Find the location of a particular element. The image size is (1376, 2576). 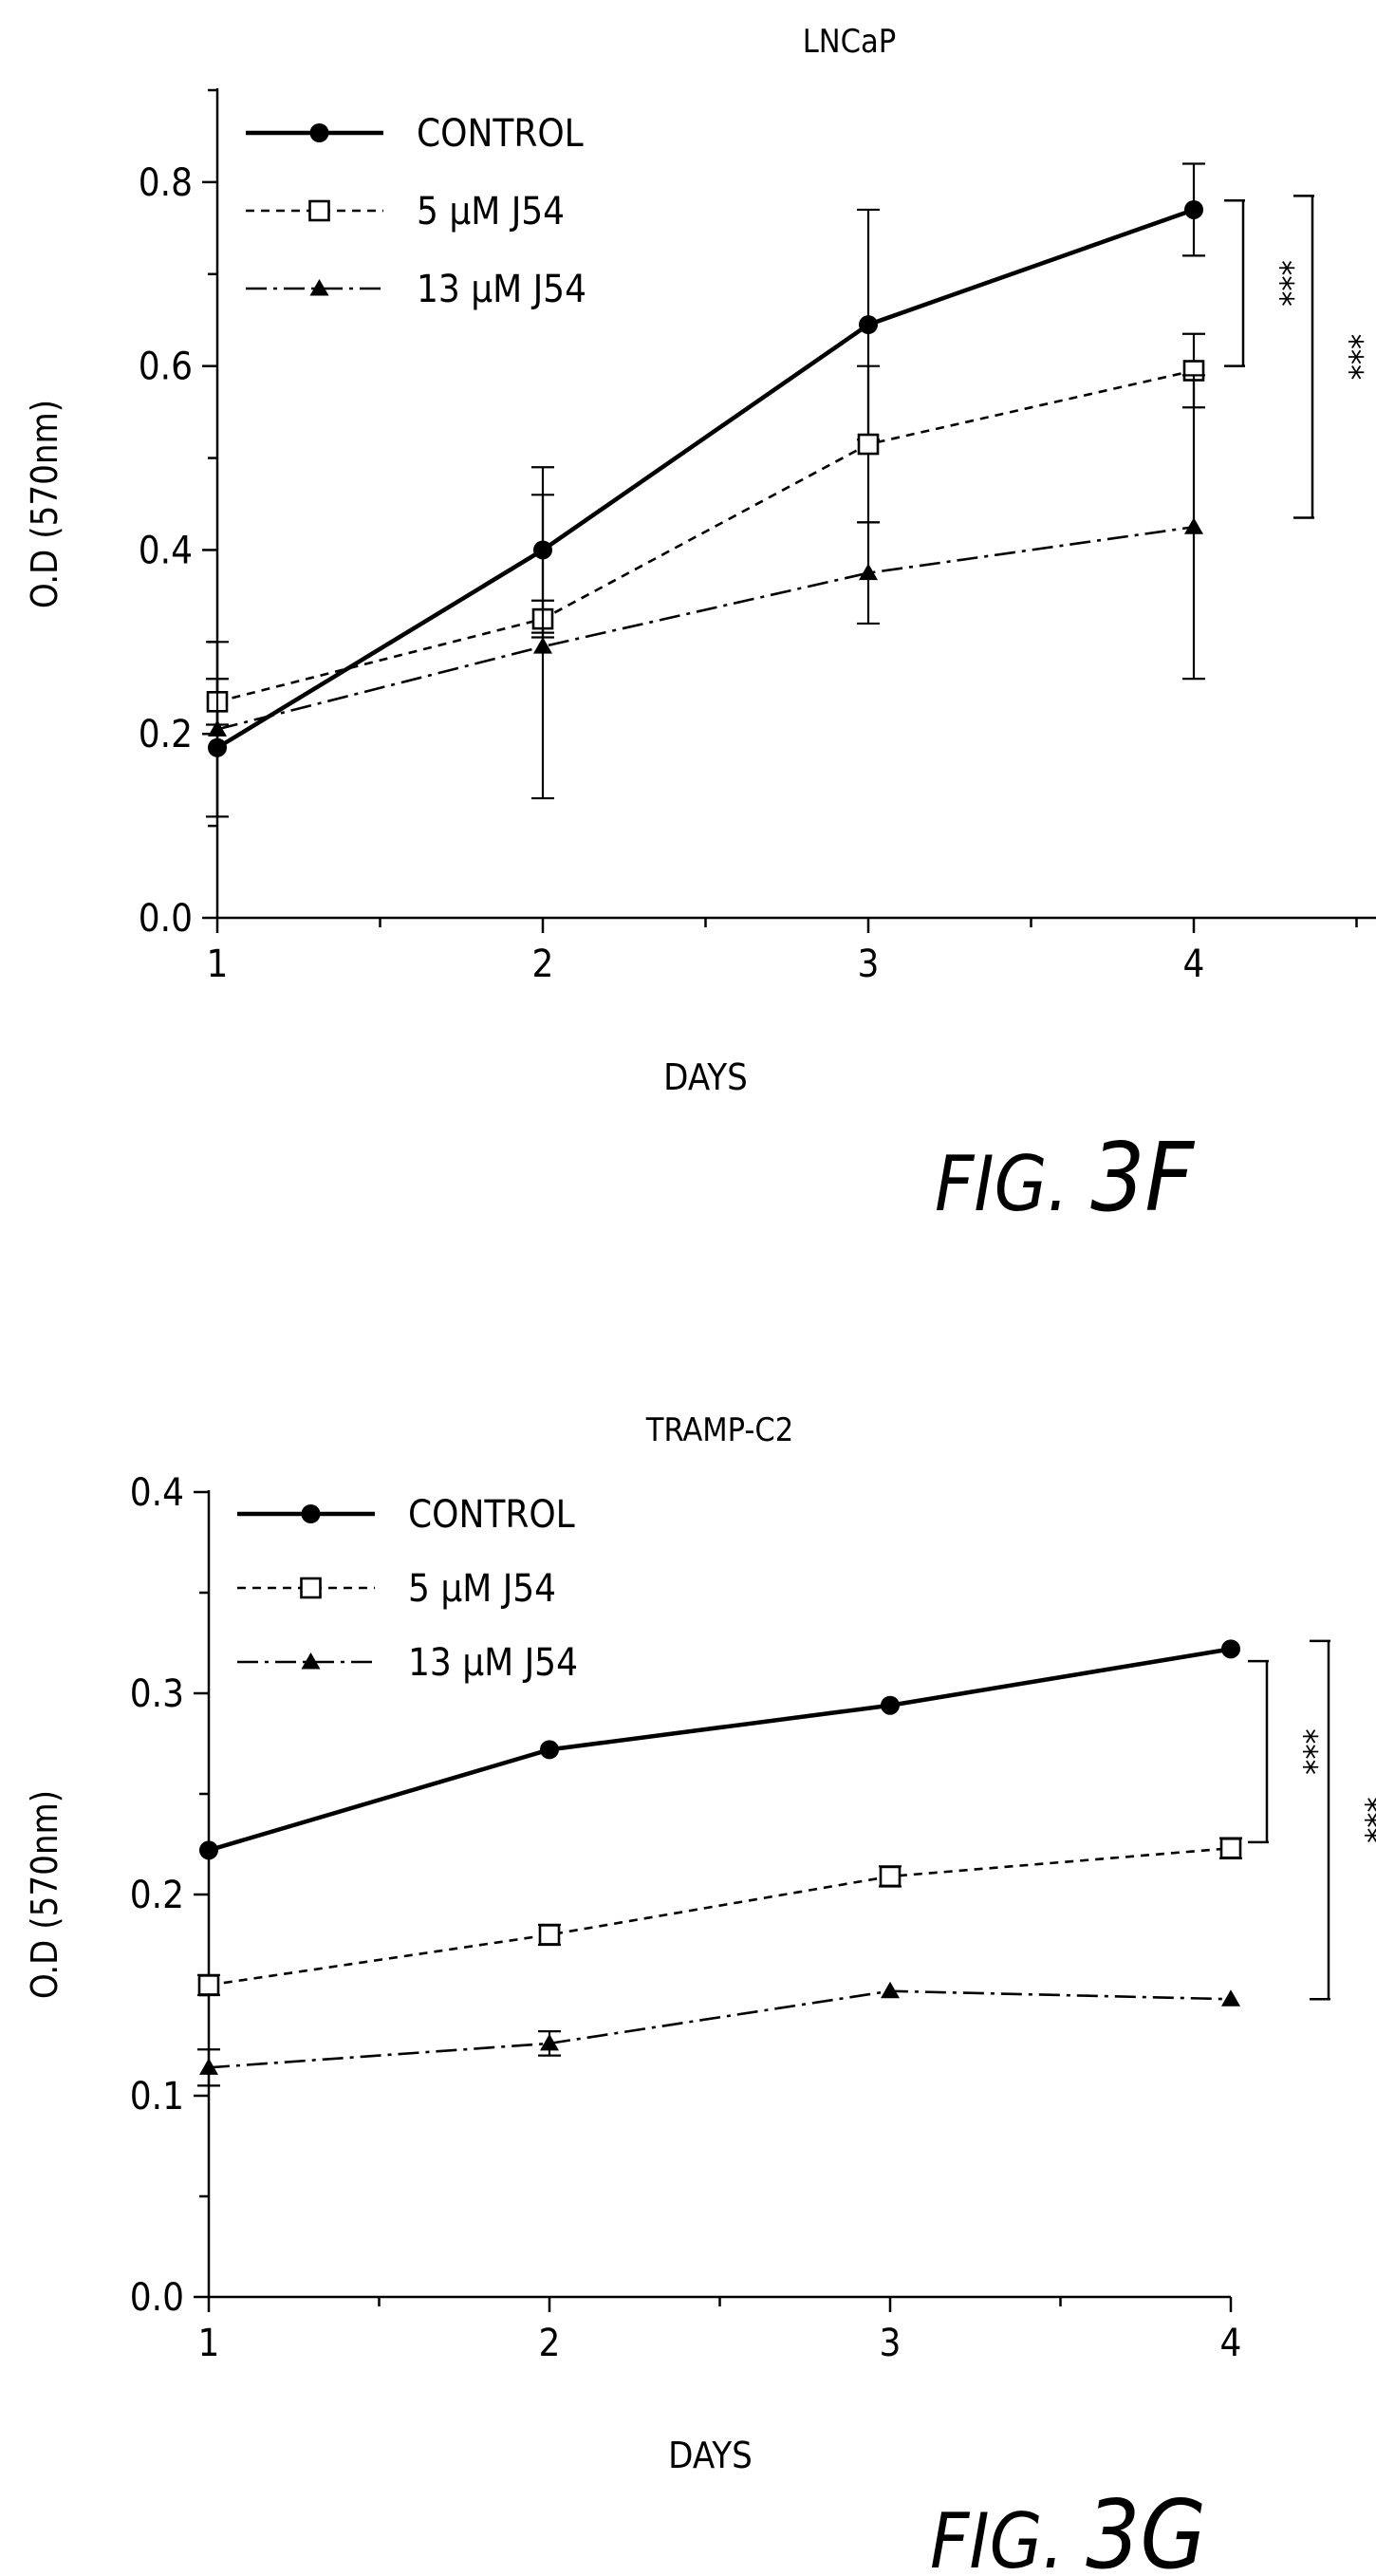

chart-title: LNCaP is located at coordinates (849, 42).